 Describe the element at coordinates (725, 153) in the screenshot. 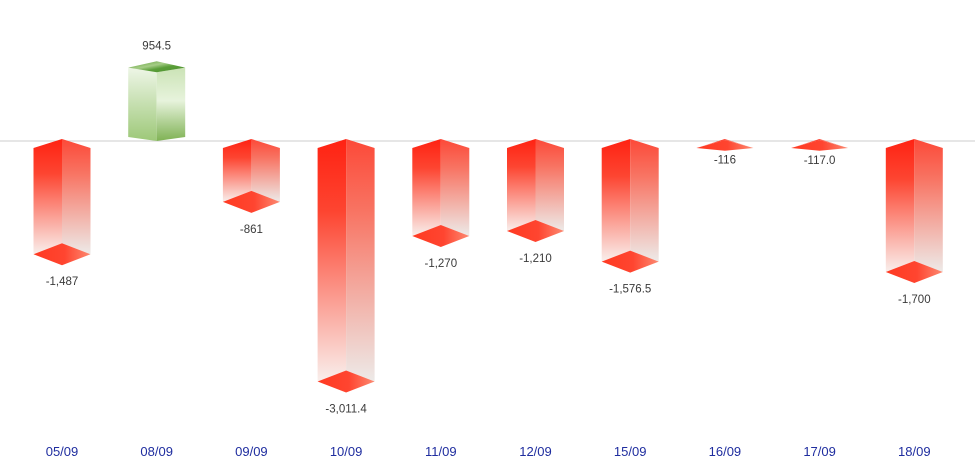

I see `bar-column-16/09: -116` at that location.